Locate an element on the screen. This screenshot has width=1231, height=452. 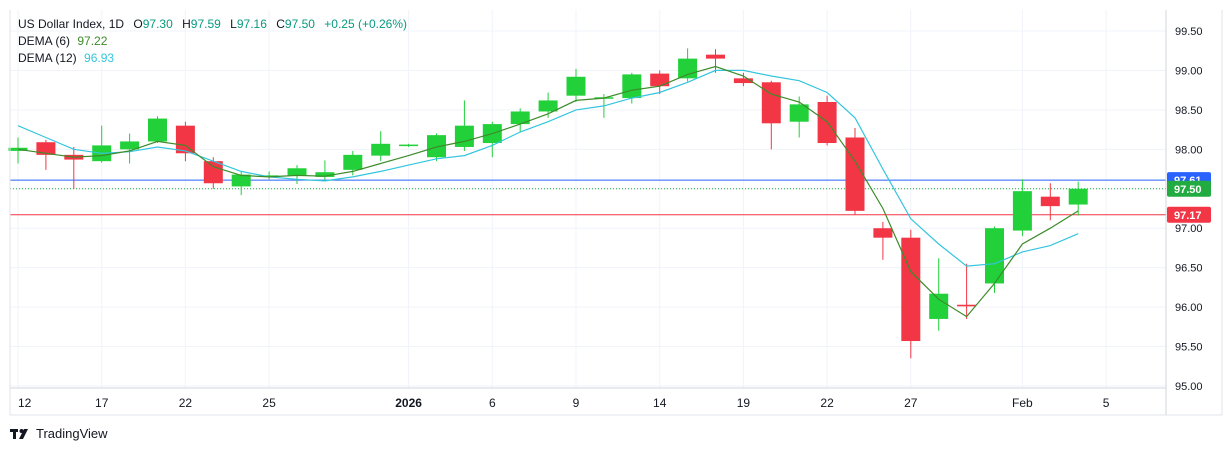
dema12-row: DEMA (12) 96.93 is located at coordinates (212, 58).